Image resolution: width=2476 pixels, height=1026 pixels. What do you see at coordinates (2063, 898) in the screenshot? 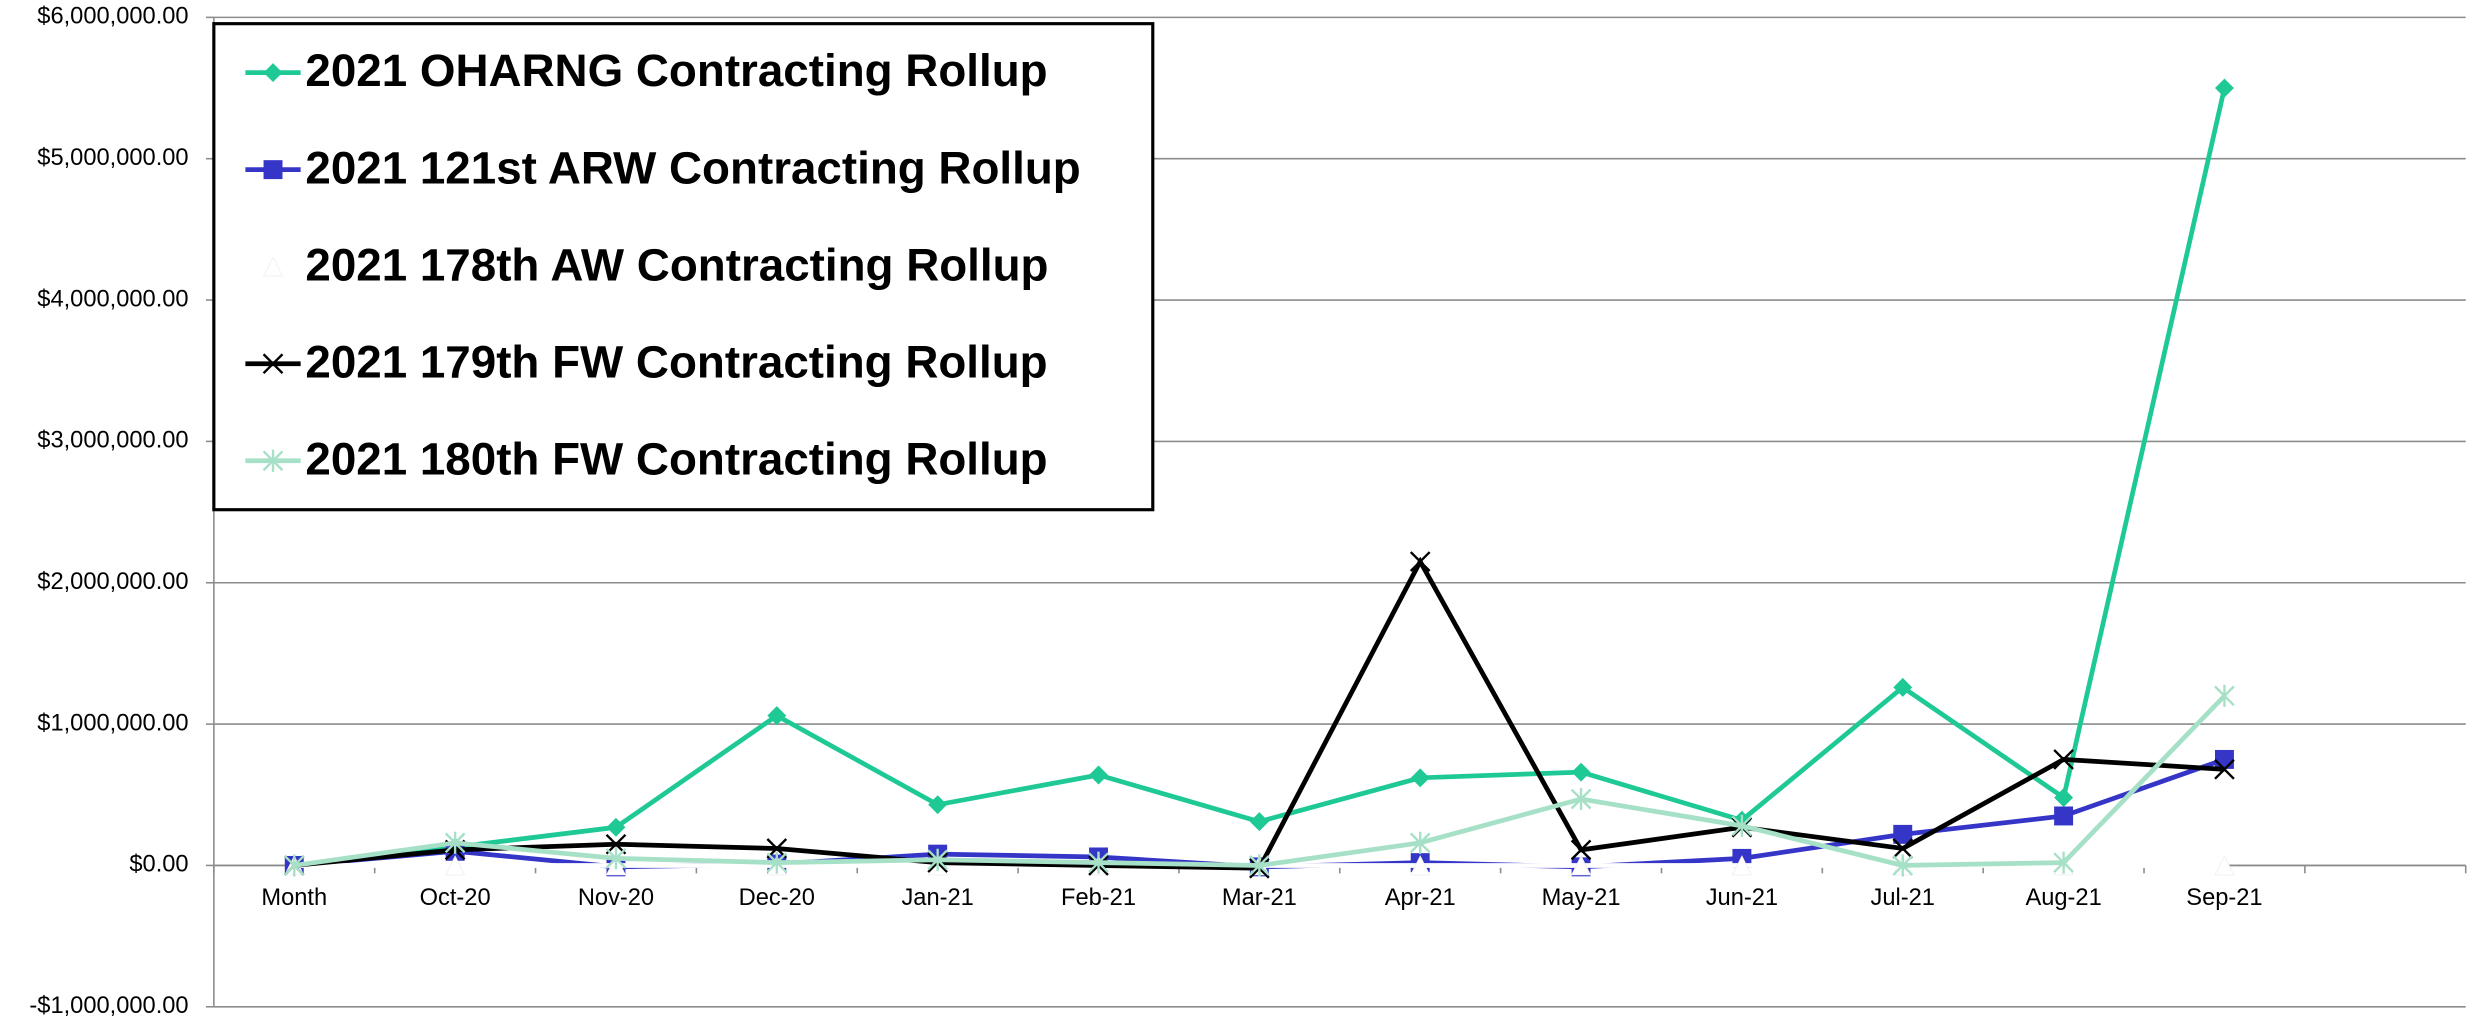
I see `x-tick-label: Aug-21` at bounding box center [2063, 898].